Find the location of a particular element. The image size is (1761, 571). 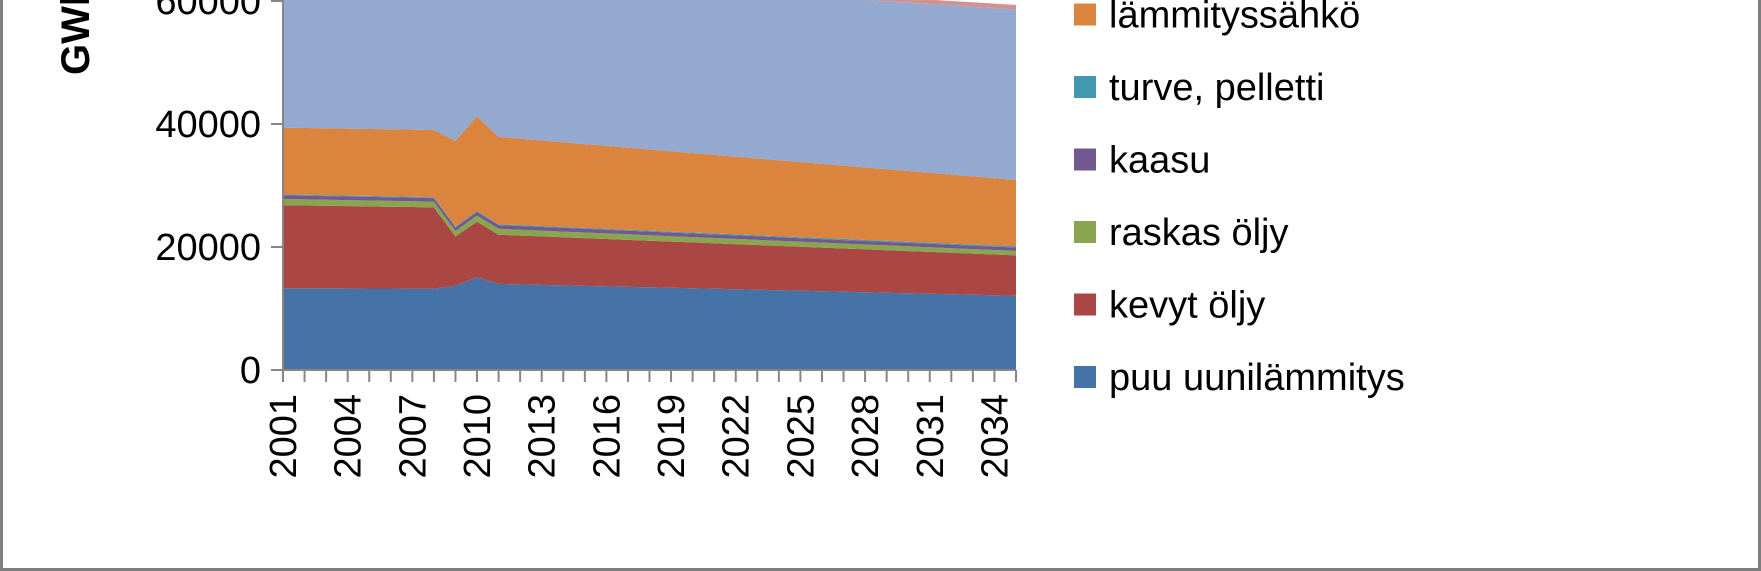

x-tick-label: 2016 is located at coordinates (607, 436).